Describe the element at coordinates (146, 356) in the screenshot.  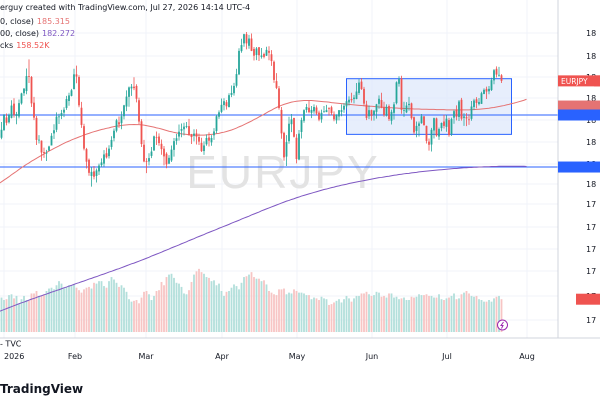
I see `time-tick-label: Mar` at that location.